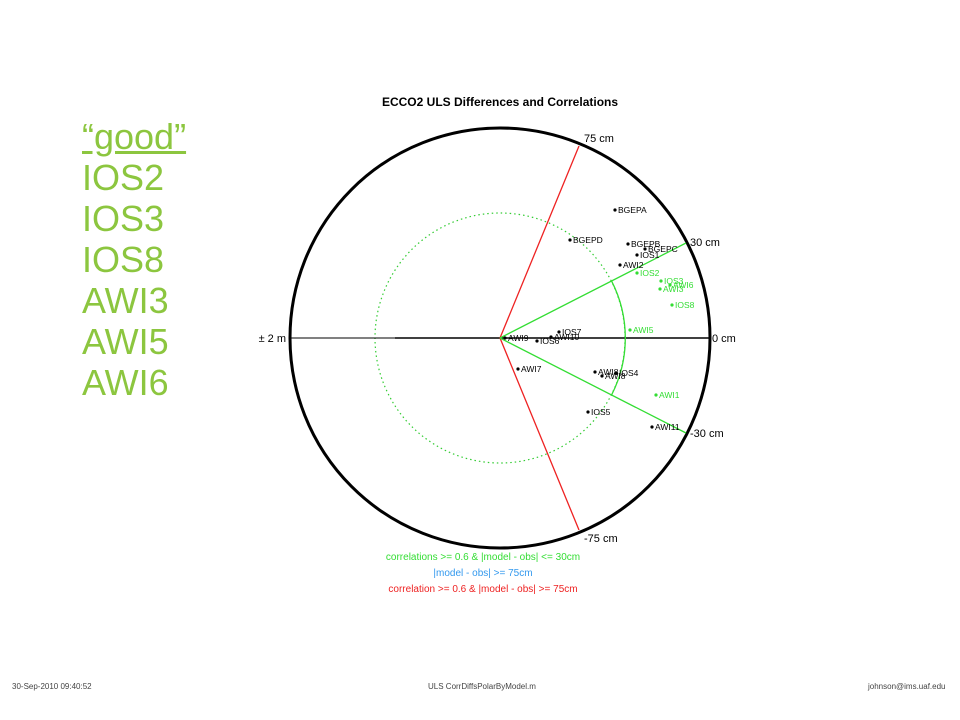 The height and width of the screenshot is (720, 960). I want to click on good-heading: “good”, so click(134, 136).